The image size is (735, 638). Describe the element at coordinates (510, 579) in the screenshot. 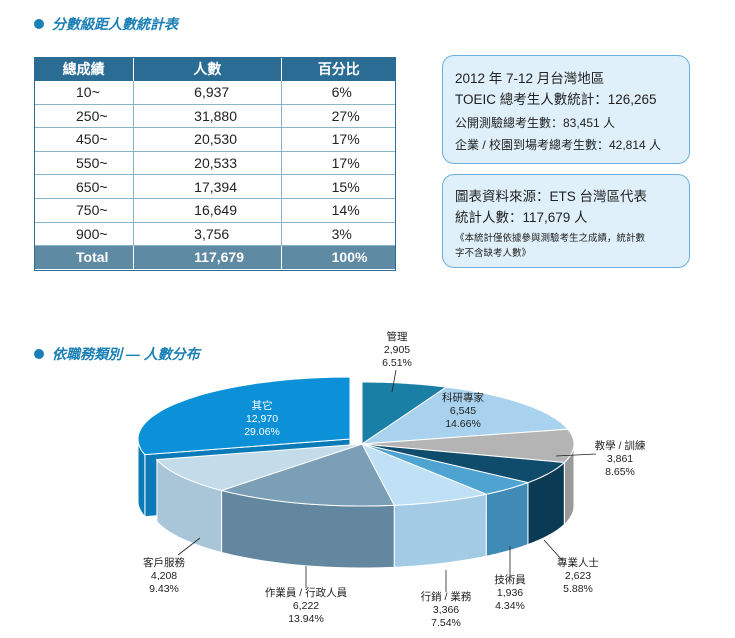

I see `pie-label-category: 技術員` at that location.